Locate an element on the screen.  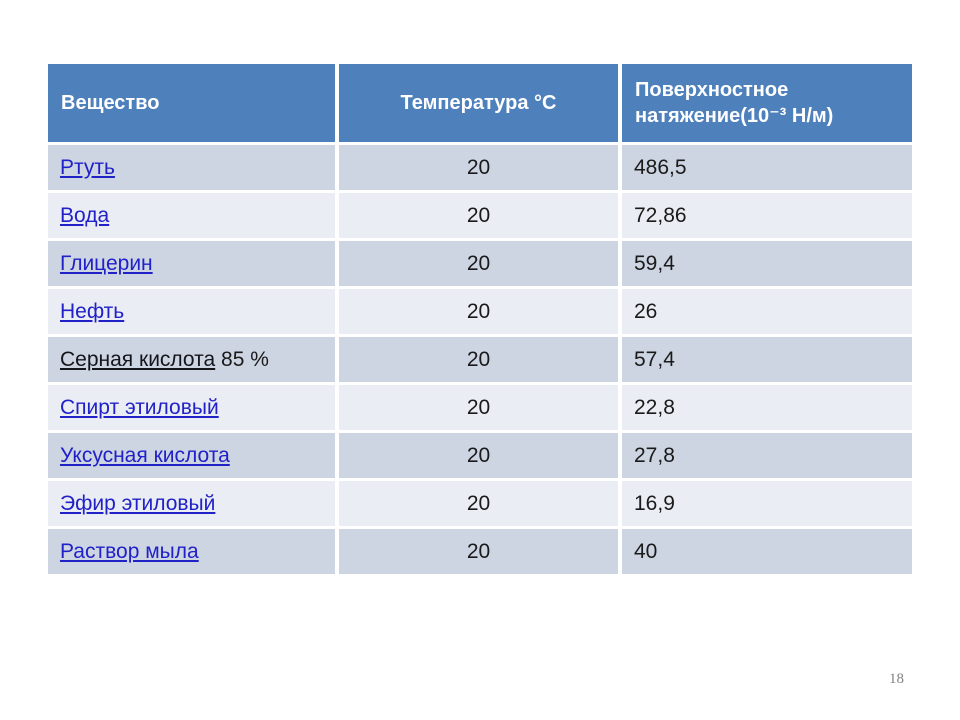
substance-cell: Спирт этиловый is located at coordinates (193, 407).